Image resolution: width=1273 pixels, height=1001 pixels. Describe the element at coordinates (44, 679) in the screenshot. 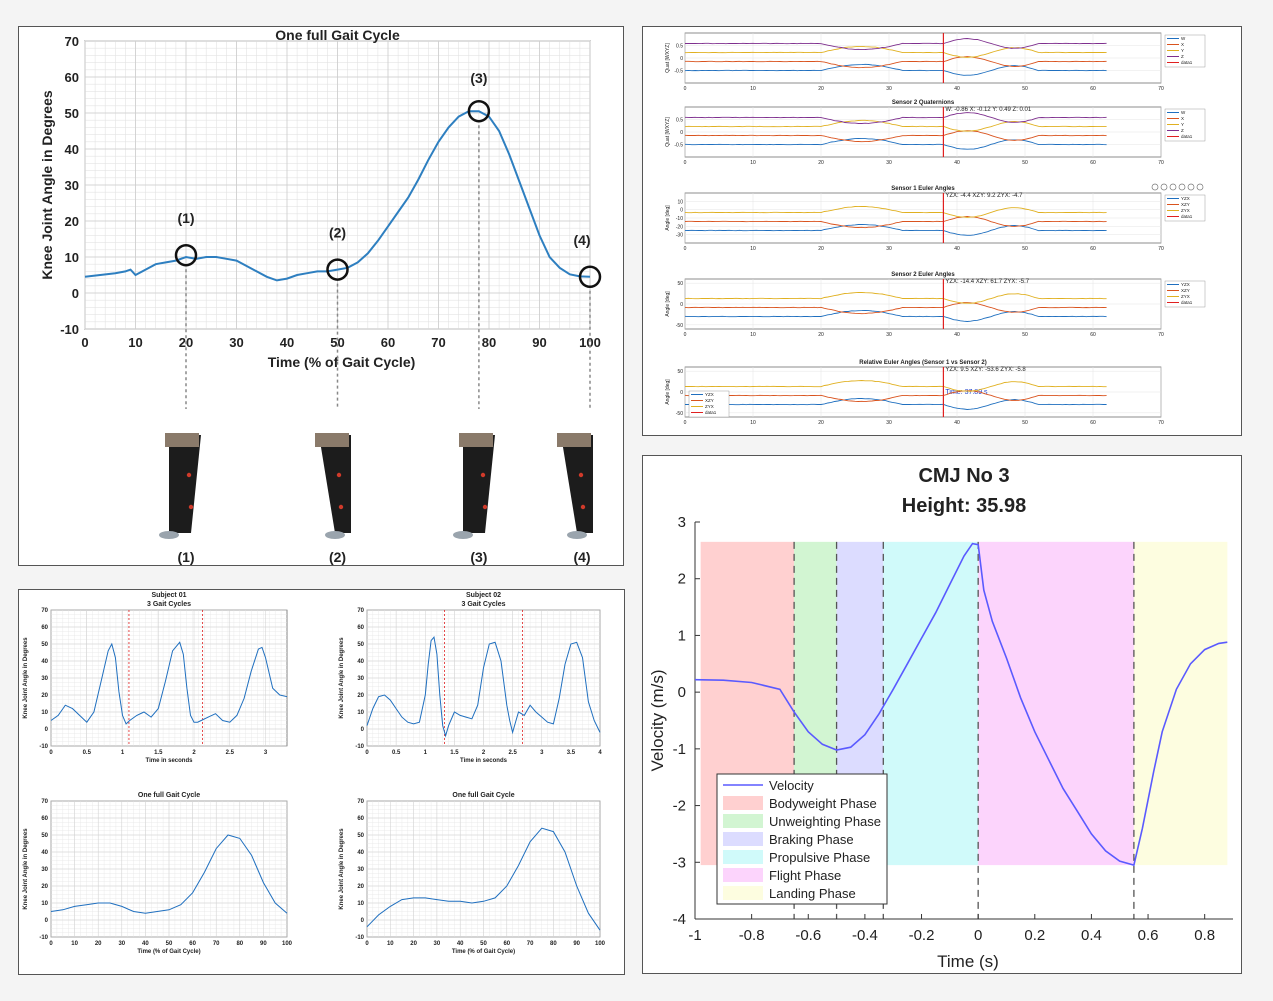

I see `y-tick-label: 30` at that location.